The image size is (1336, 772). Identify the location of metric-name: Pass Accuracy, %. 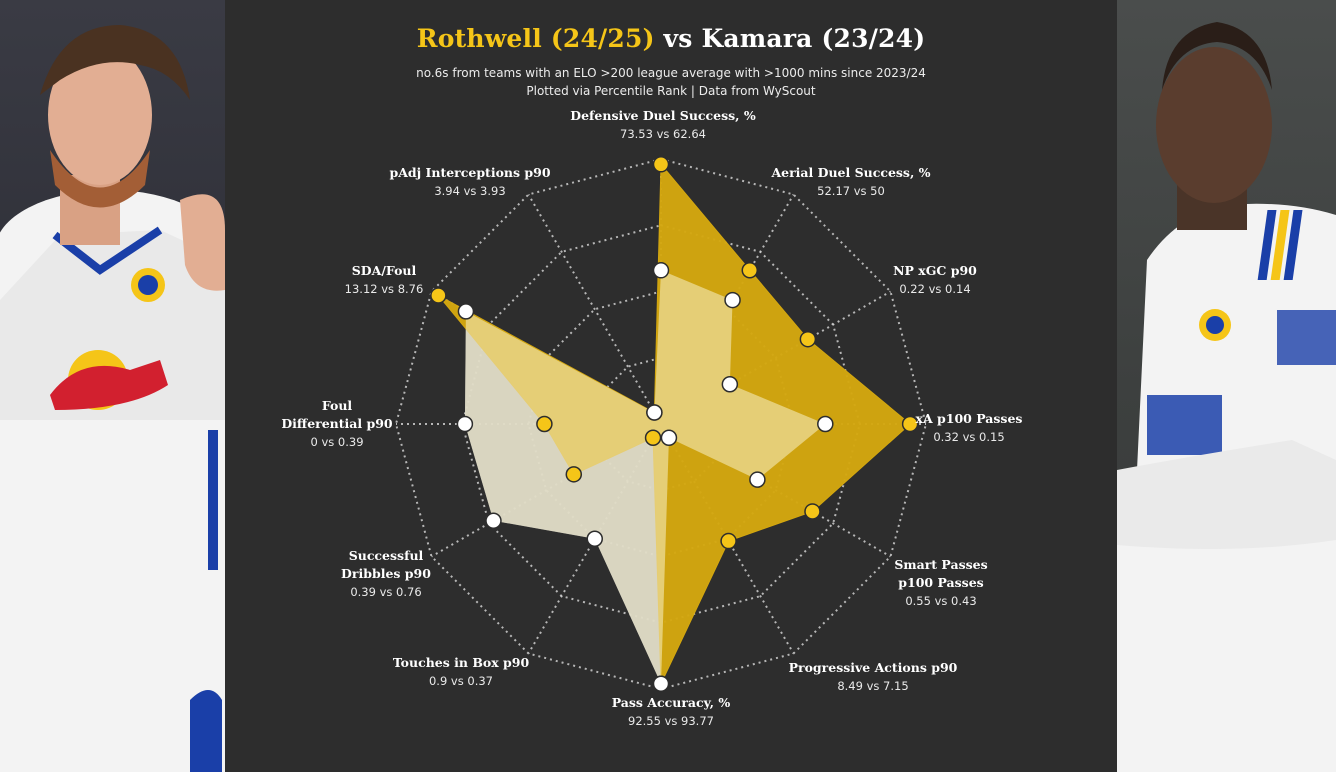
(671, 702).